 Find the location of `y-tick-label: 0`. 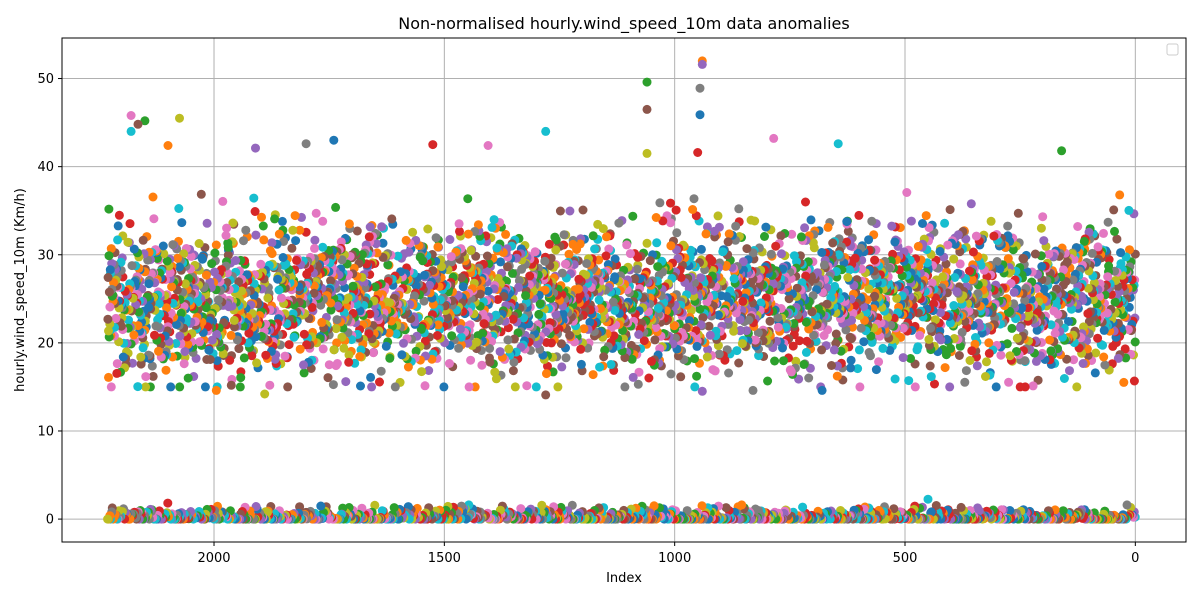

y-tick-label: 0 is located at coordinates (50, 520).